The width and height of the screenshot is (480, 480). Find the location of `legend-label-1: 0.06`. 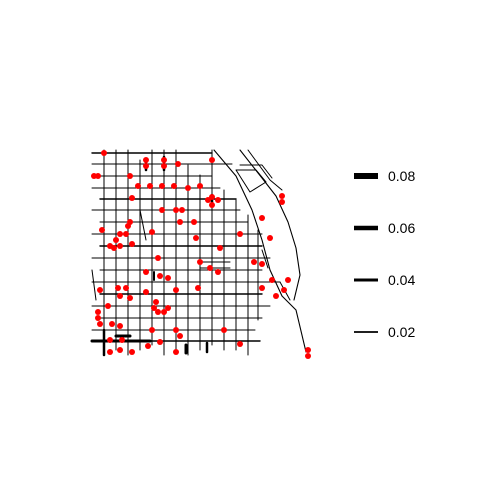

legend-label-1: 0.06 is located at coordinates (401, 228).